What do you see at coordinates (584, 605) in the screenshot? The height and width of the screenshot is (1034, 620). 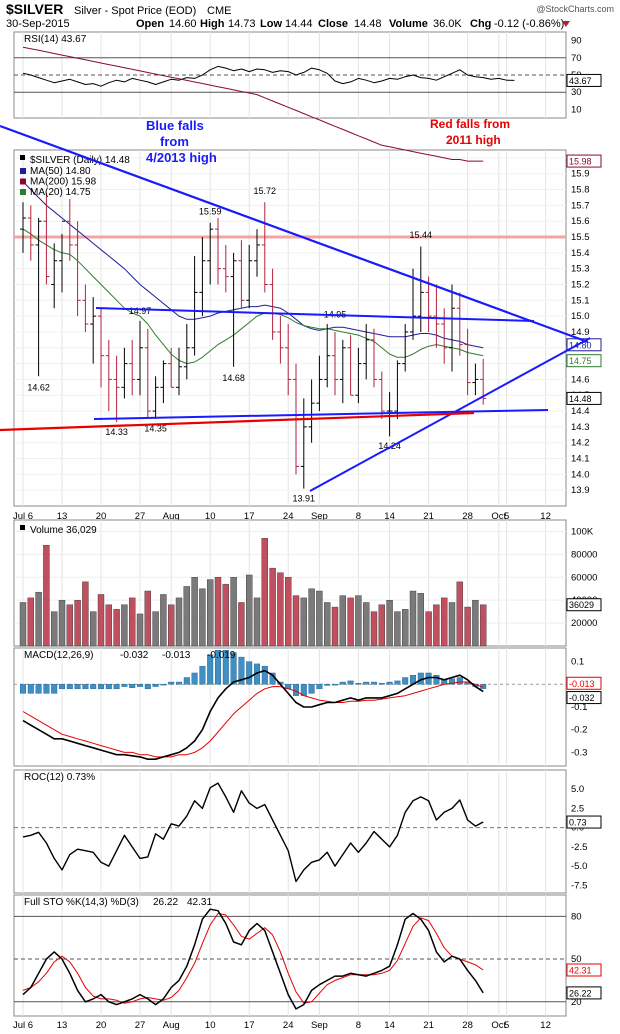 I see `volume-last-tag-box` at bounding box center [584, 605].